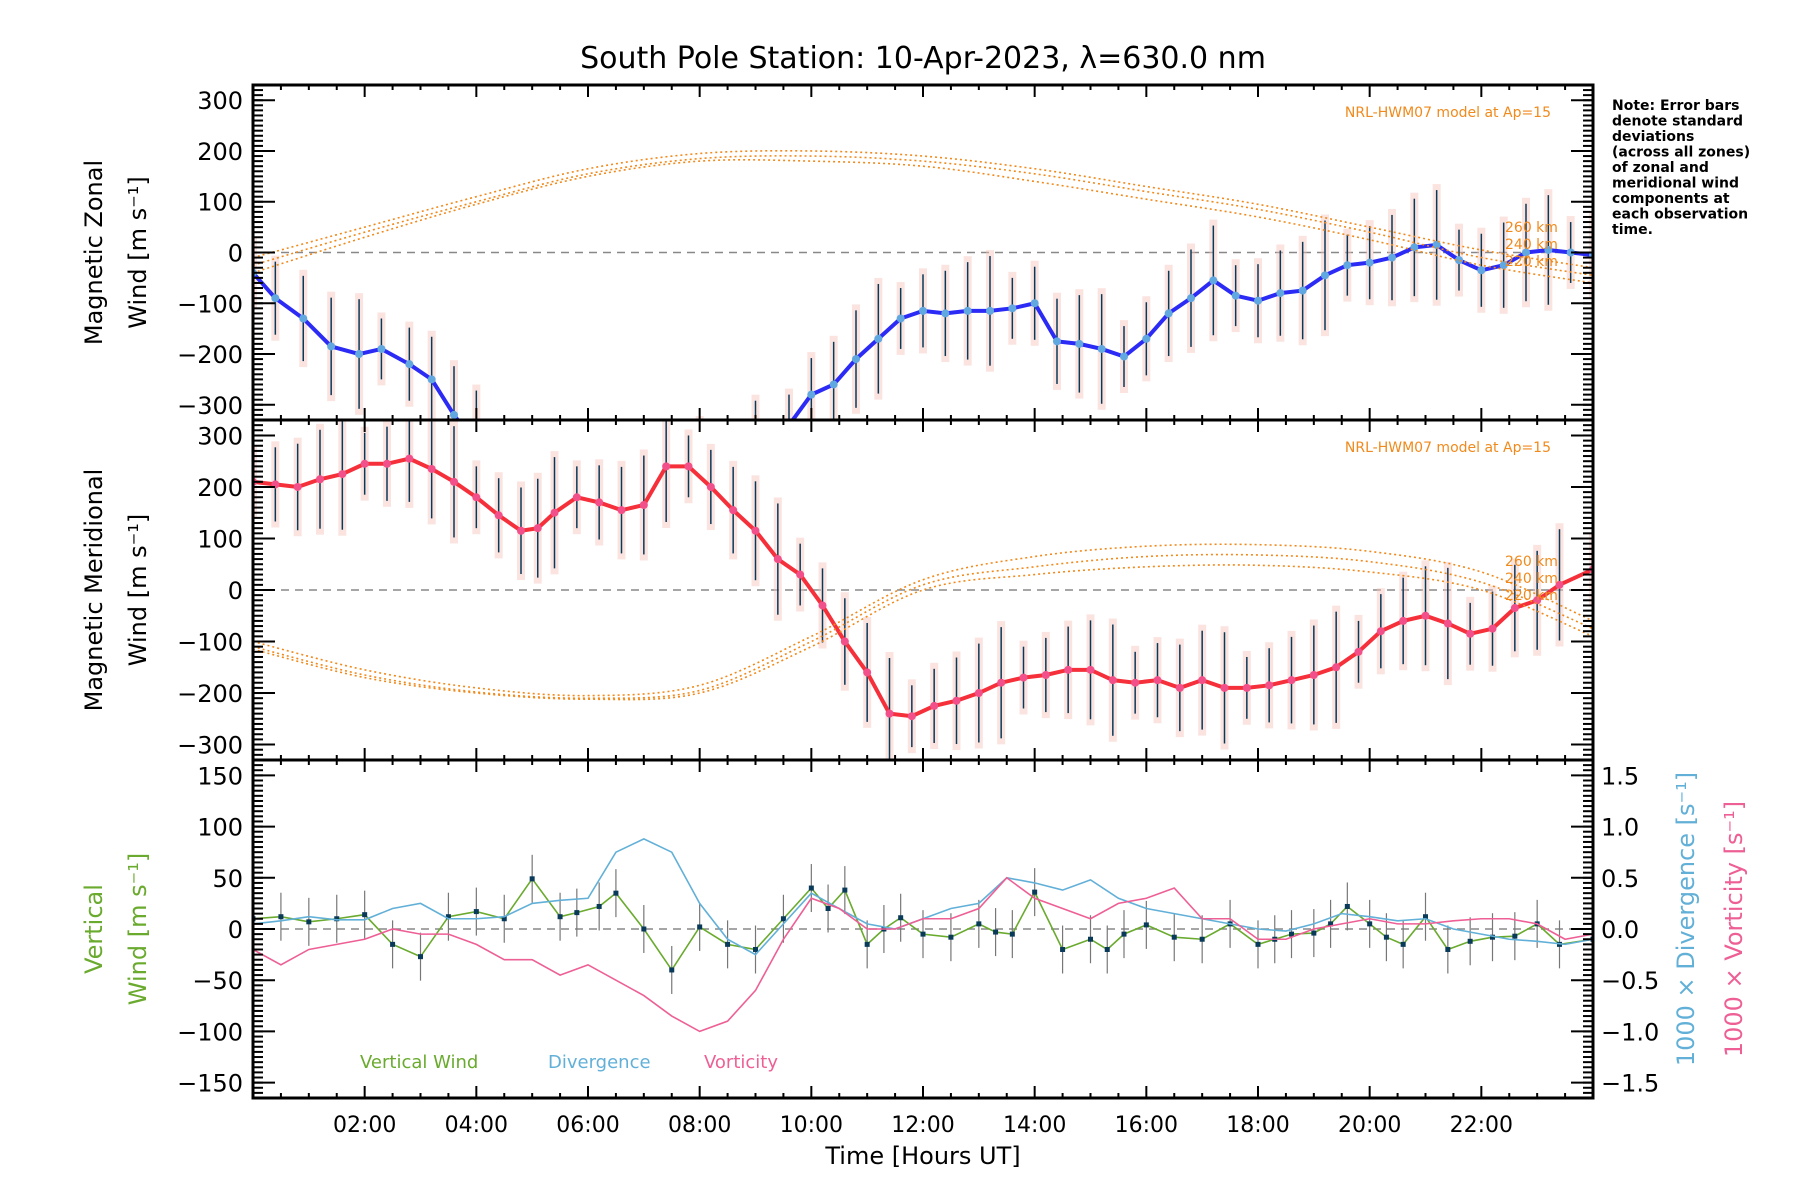 The width and height of the screenshot is (1800, 1200). Describe the element at coordinates (1620, 879) in the screenshot. I see `y2-tick-label: 0.5` at that location.